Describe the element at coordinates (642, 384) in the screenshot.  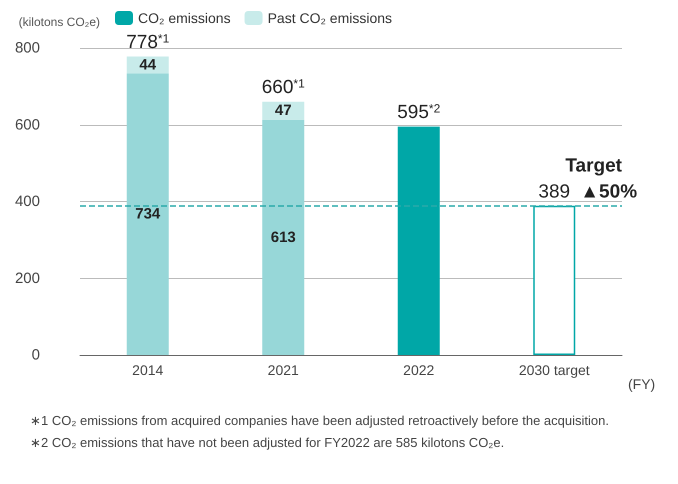
I see `x-axis-title: (FY)` at that location.